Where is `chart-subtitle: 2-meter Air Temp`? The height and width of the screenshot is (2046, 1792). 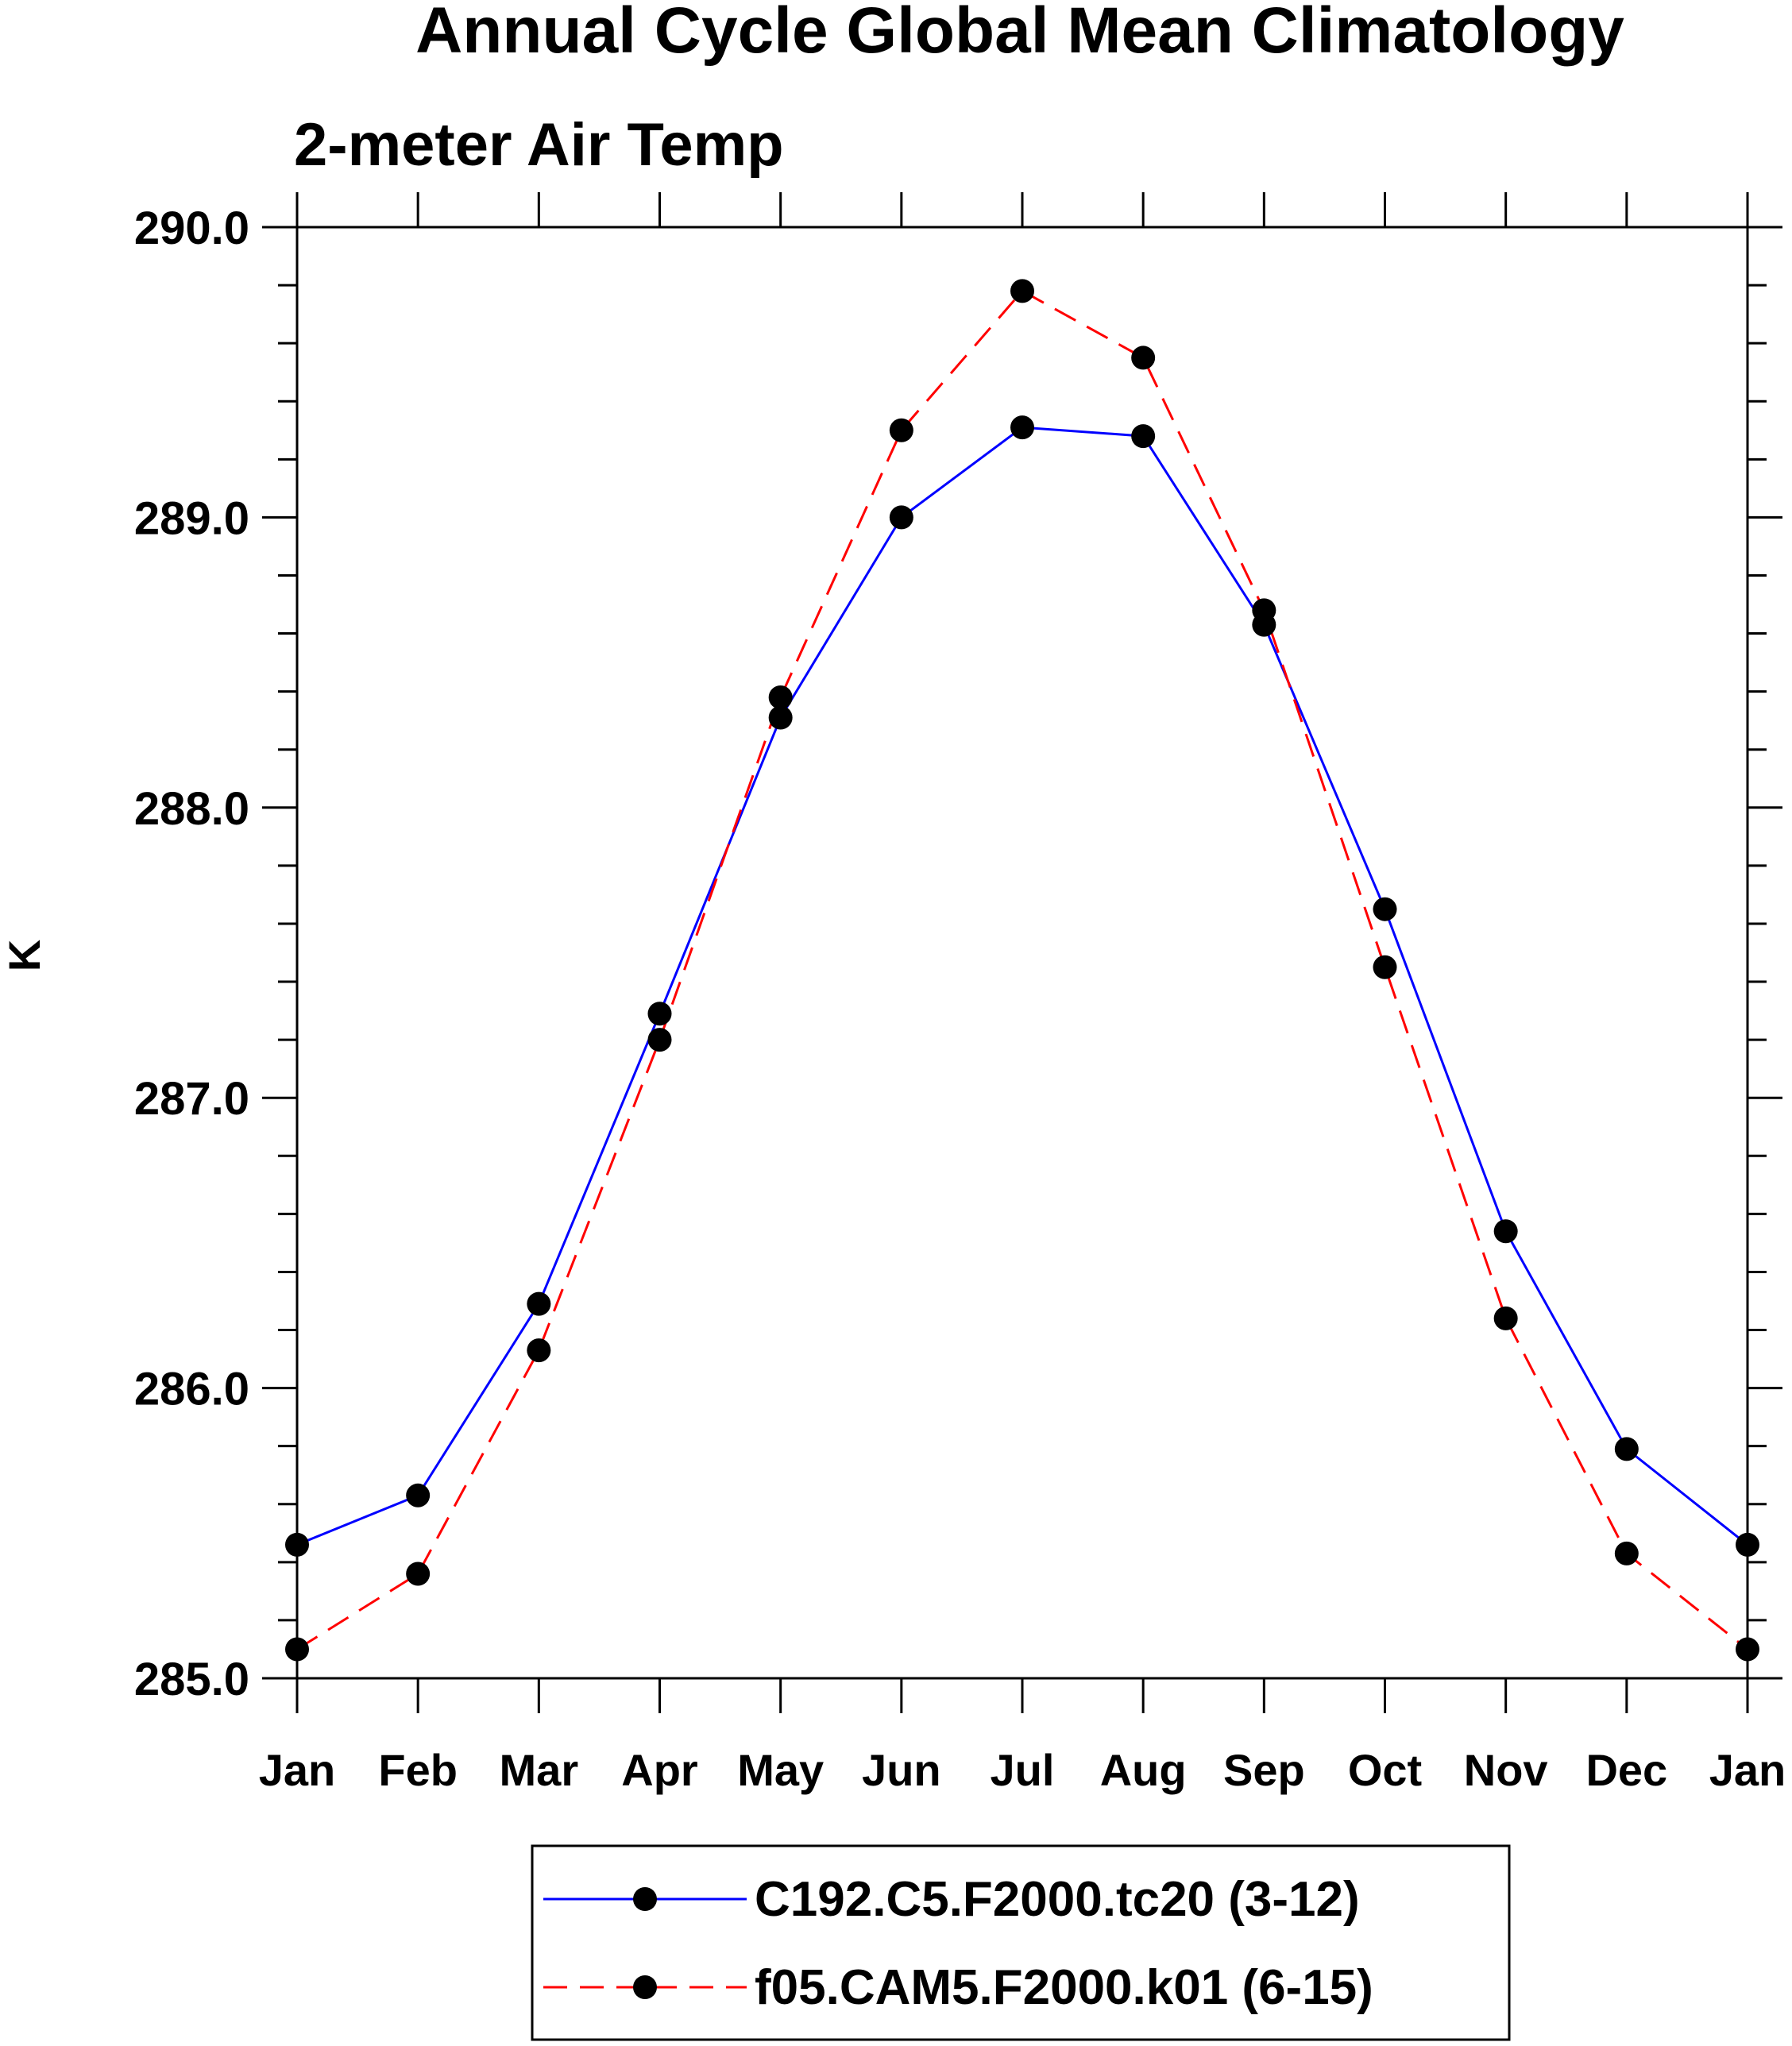 chart-subtitle: 2-meter Air Temp is located at coordinates (539, 145).